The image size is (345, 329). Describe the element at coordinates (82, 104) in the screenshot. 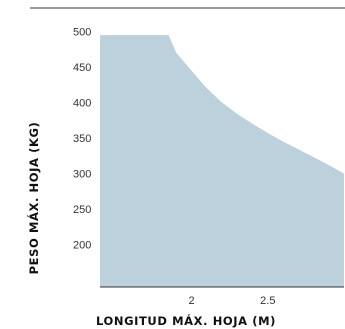

I see `y-tick-label: 400` at that location.